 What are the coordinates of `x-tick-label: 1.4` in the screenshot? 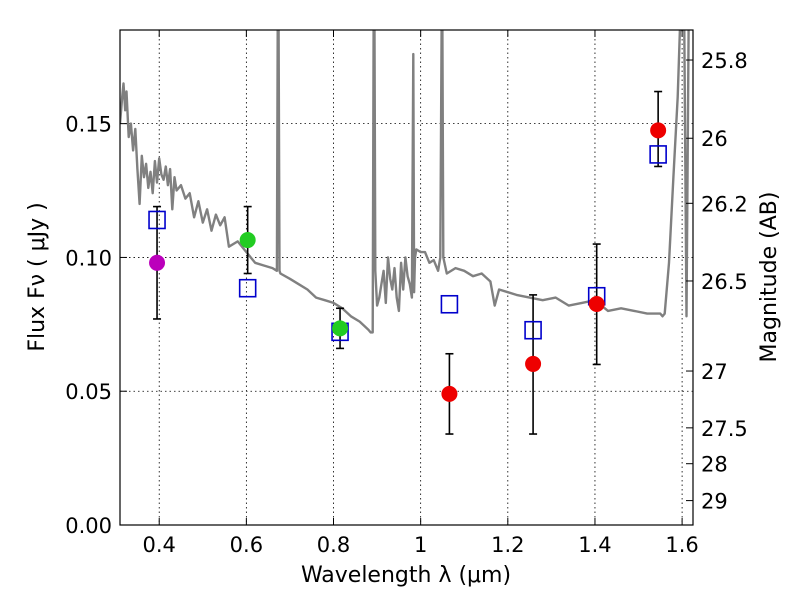 It's located at (594, 545).